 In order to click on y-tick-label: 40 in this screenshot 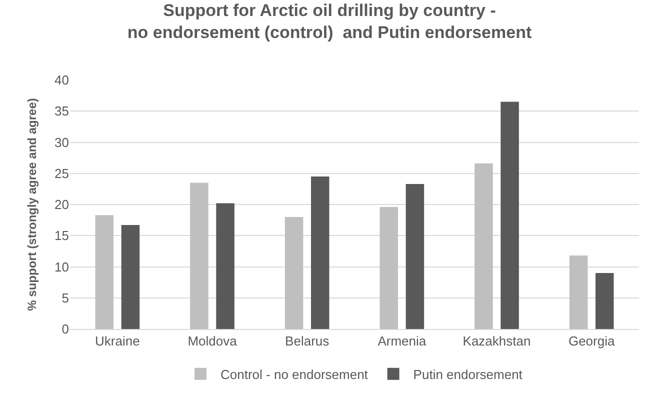, I will do `click(61, 80)`.